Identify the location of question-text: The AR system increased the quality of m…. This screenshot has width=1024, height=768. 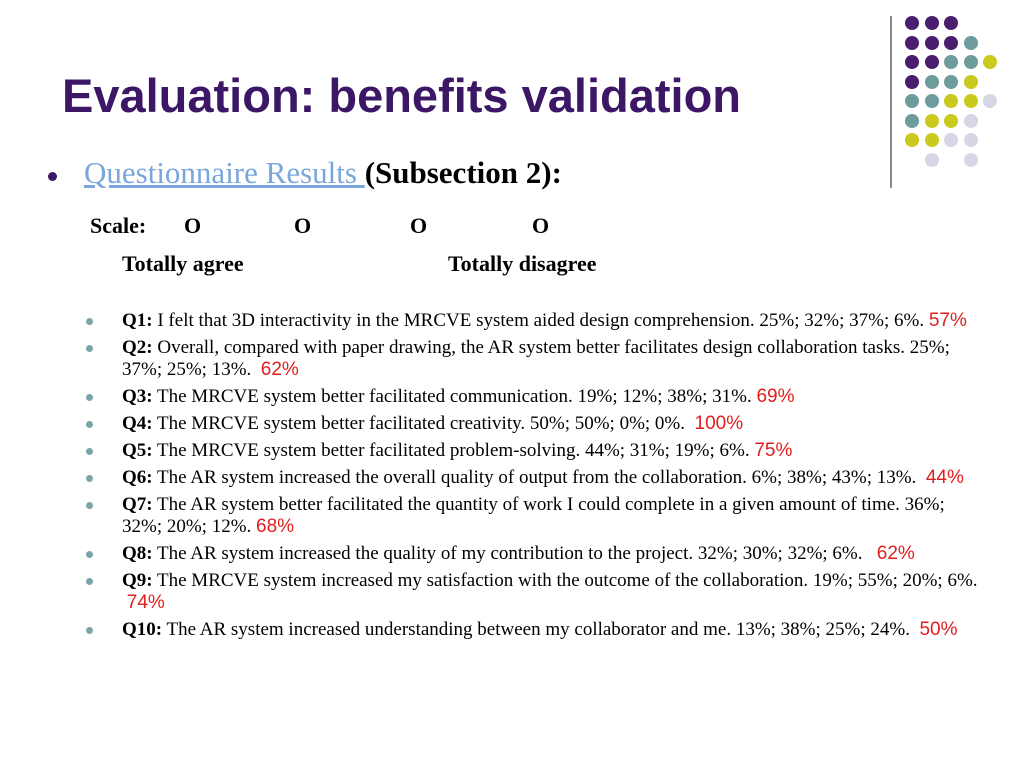
(507, 553).